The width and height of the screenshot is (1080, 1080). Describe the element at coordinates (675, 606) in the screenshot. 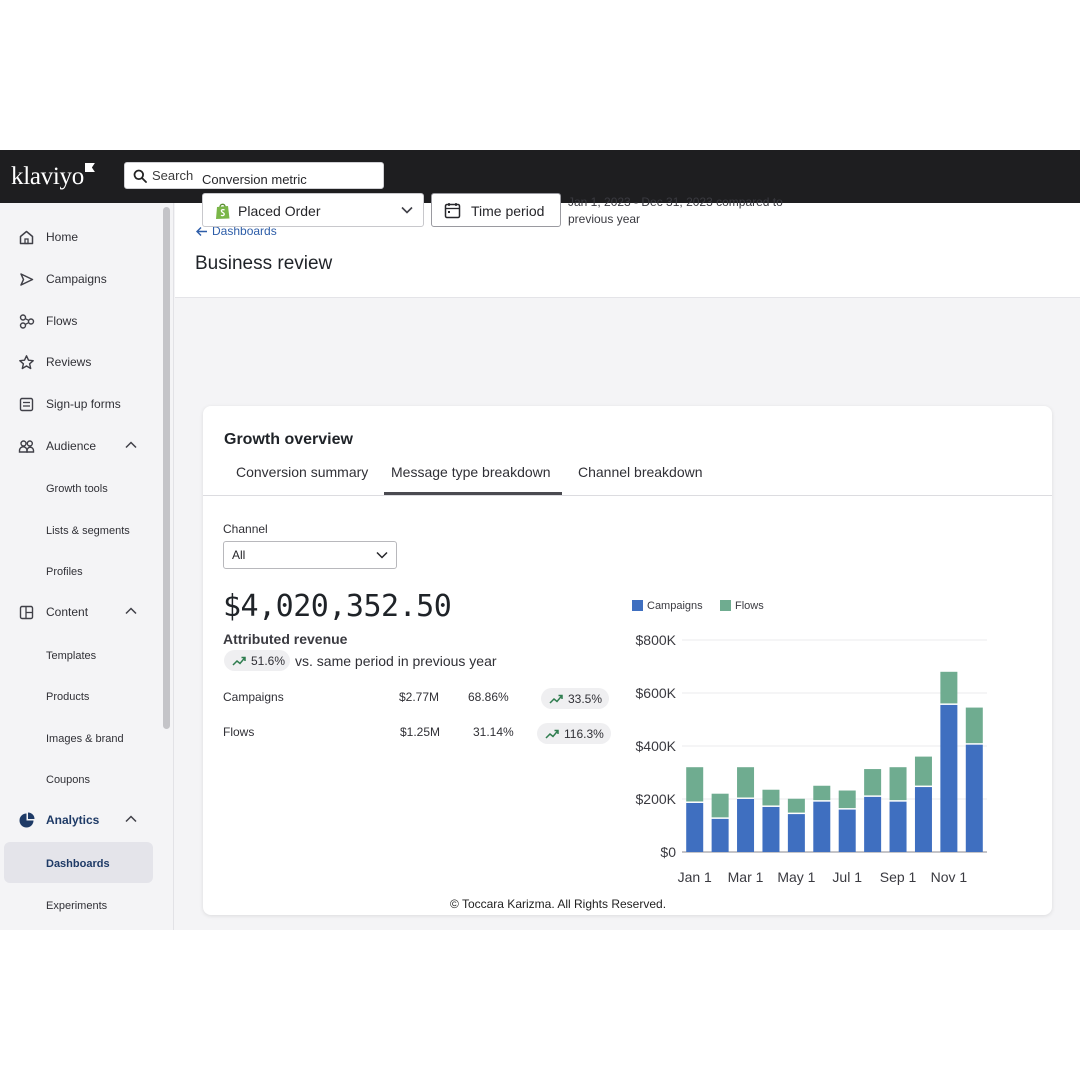

I see `legend-label: Campaigns` at that location.